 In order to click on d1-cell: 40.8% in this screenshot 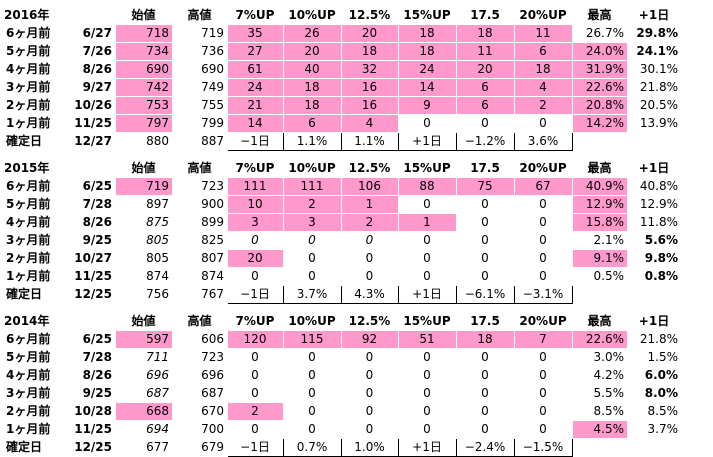, I will do `click(654, 186)`.